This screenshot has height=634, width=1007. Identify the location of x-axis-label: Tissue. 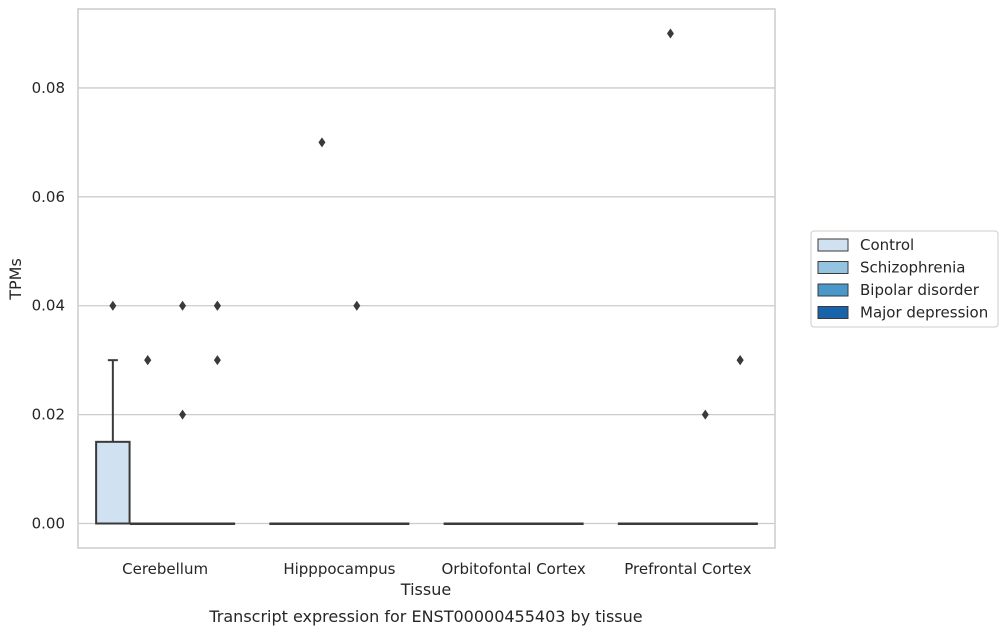
(425, 589).